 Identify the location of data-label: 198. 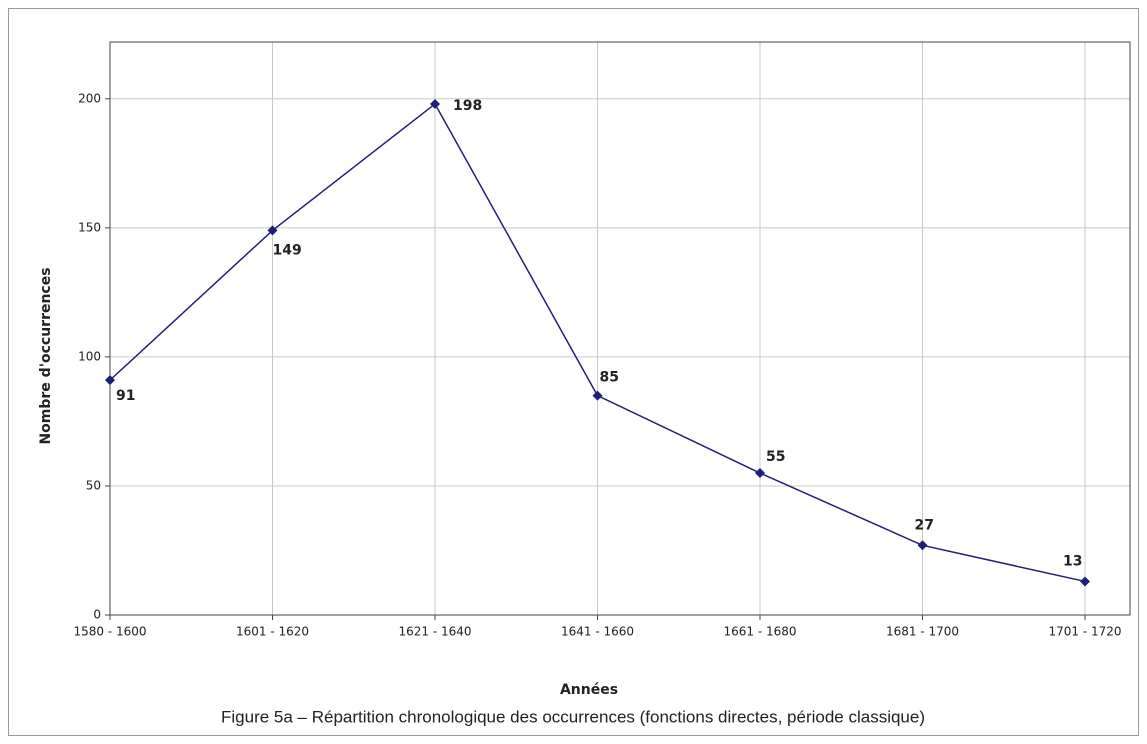
(467, 106).